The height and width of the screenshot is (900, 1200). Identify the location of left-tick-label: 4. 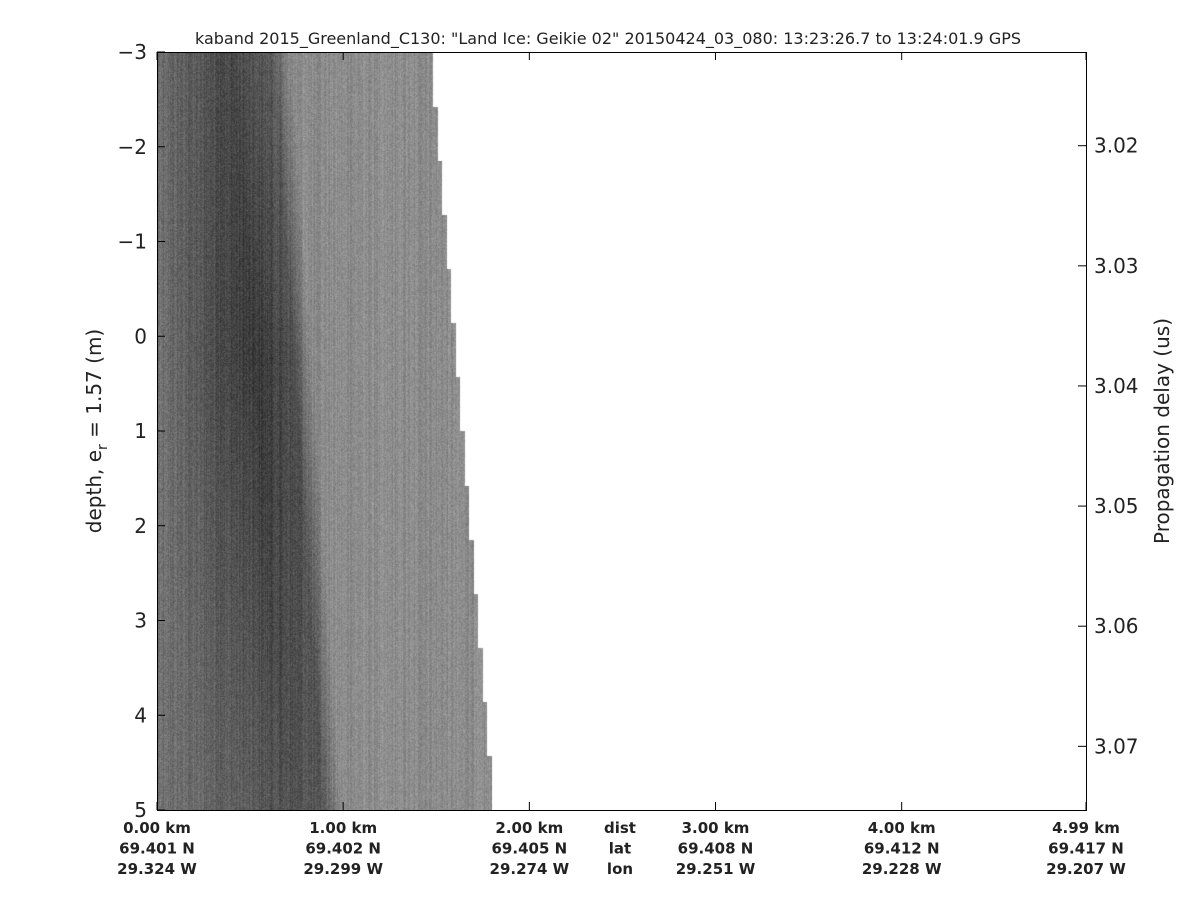
(140, 715).